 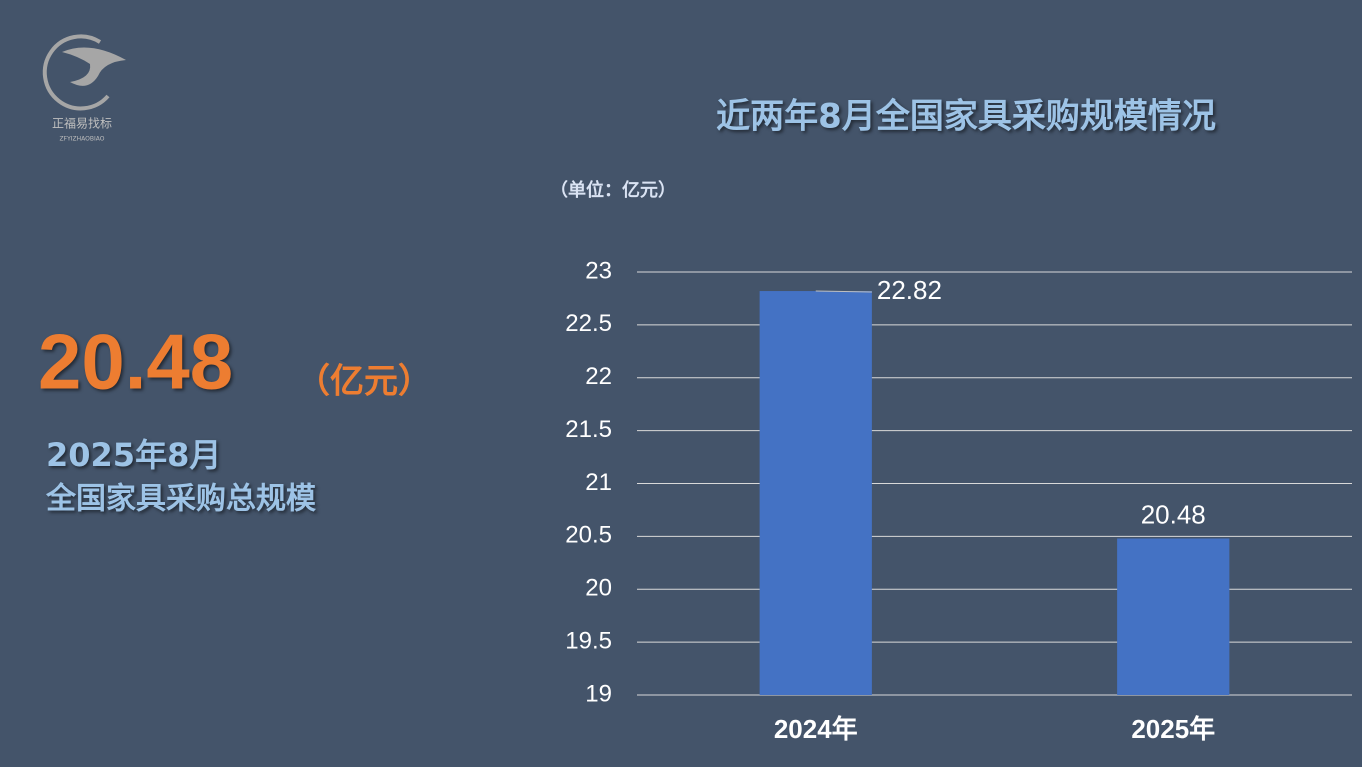 What do you see at coordinates (1173, 514) in the screenshot?
I see `value-label: 20.48` at bounding box center [1173, 514].